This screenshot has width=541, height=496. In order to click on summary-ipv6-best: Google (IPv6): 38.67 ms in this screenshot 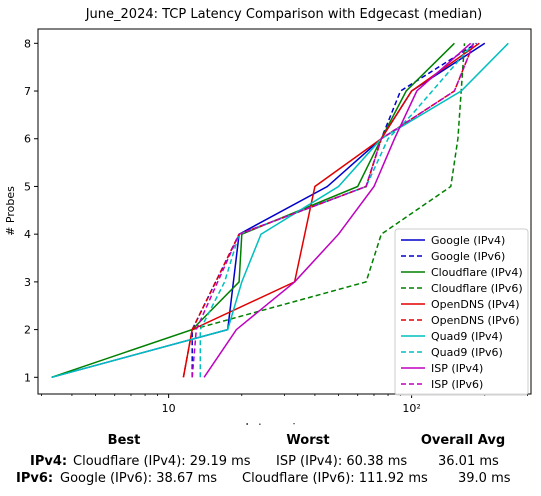, I will do `click(139, 478)`.